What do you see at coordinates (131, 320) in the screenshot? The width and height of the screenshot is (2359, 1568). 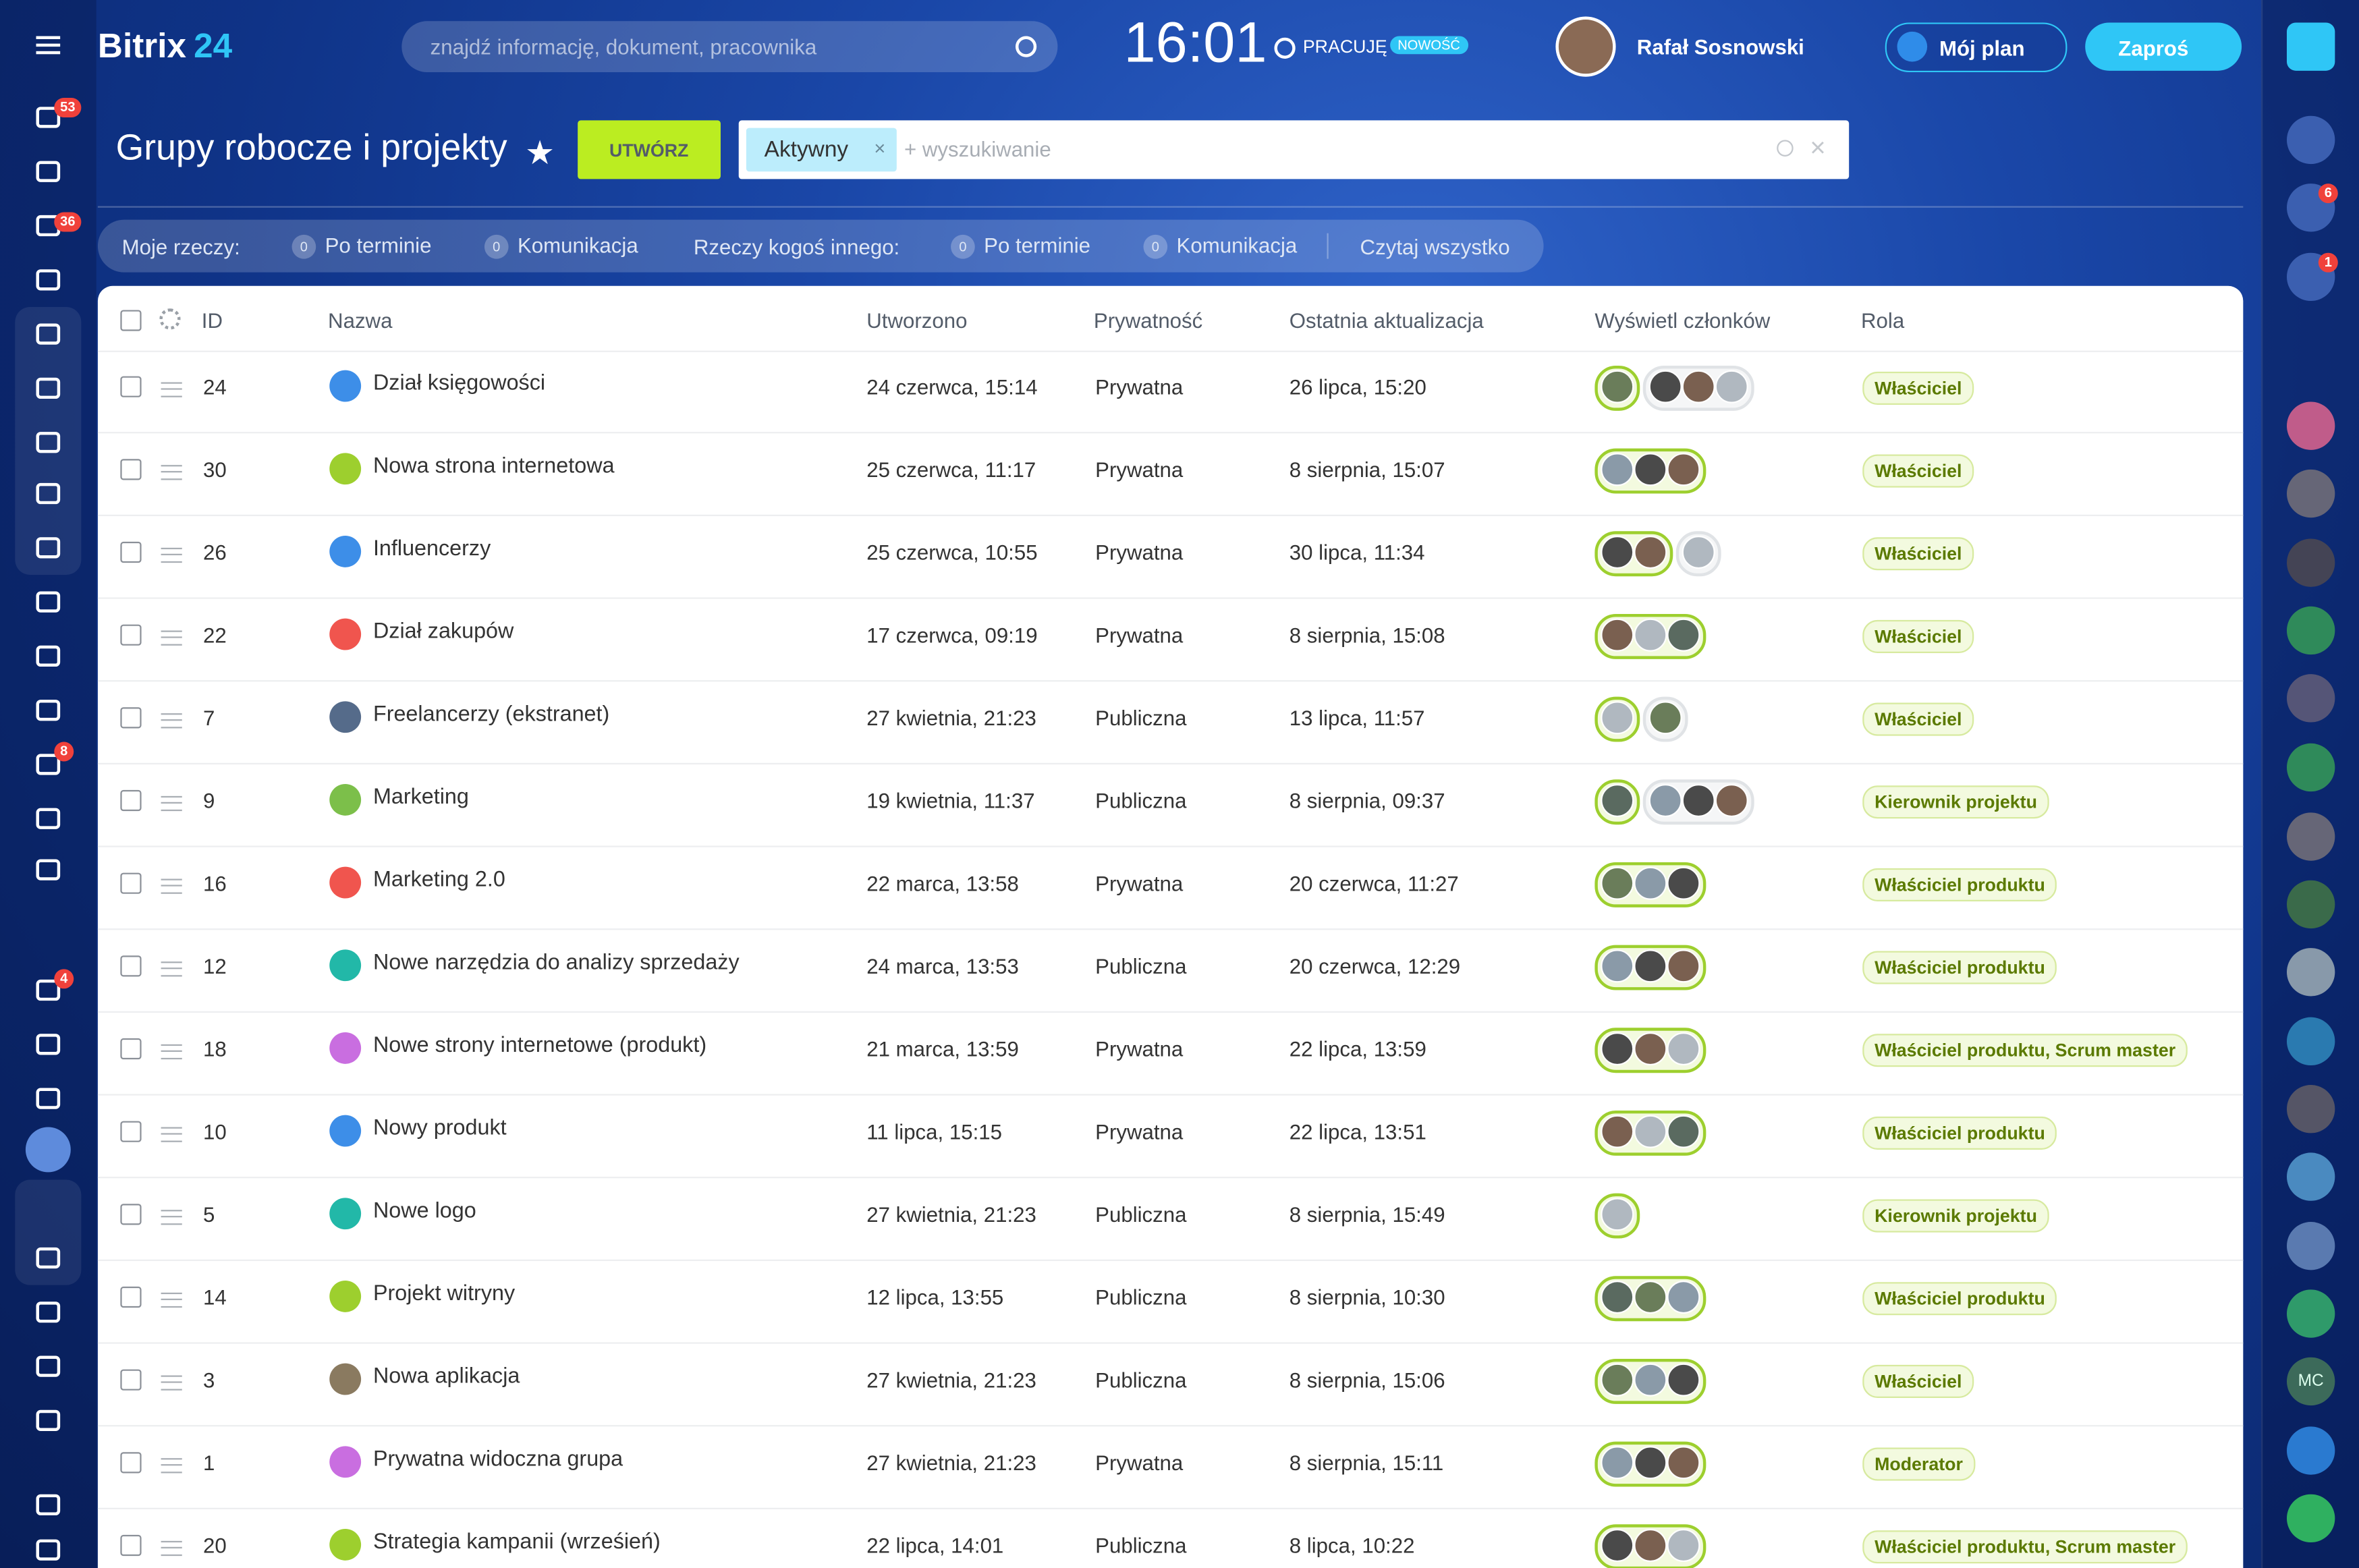 I see `header-checkbox` at bounding box center [131, 320].